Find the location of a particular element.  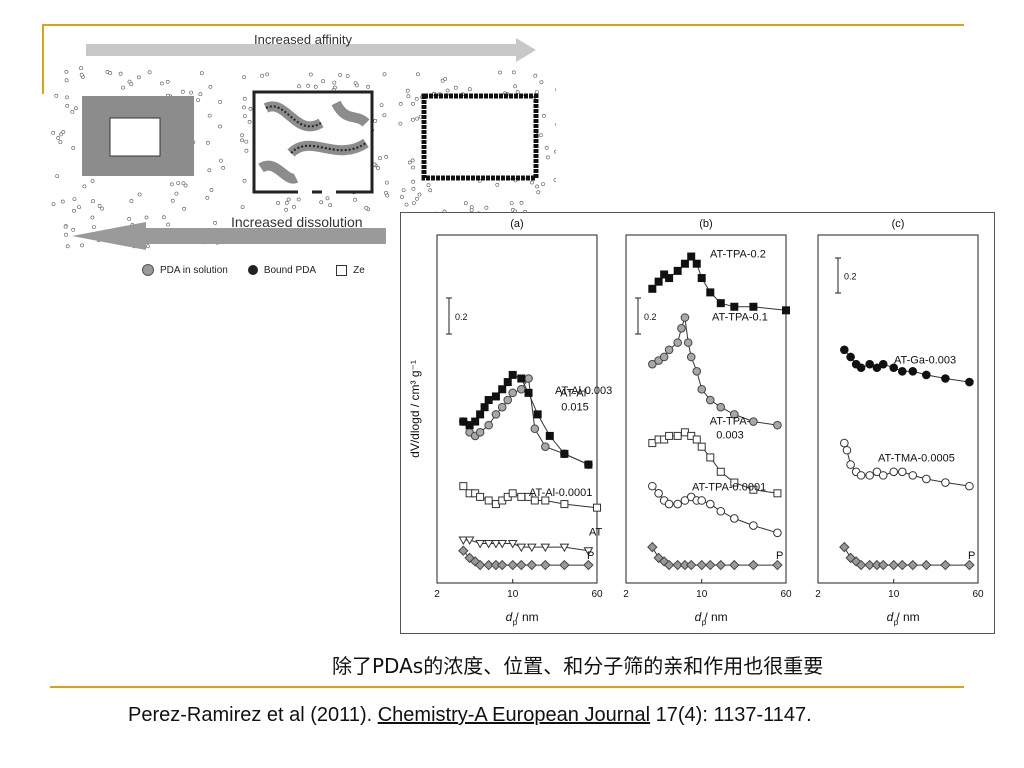

curve-label-a-at-al-0-015: 0.015 is located at coordinates (575, 407).